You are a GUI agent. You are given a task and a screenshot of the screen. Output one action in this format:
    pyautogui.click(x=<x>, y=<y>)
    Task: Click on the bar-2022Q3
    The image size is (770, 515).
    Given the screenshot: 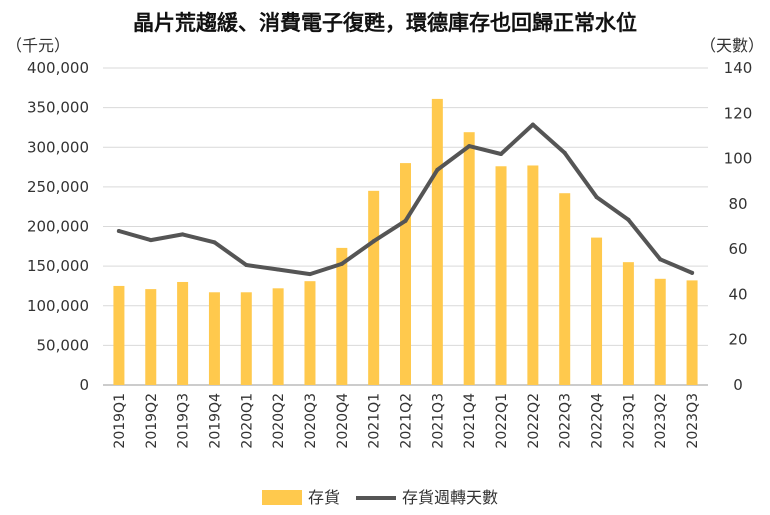 What is the action you would take?
    pyautogui.click(x=565, y=289)
    